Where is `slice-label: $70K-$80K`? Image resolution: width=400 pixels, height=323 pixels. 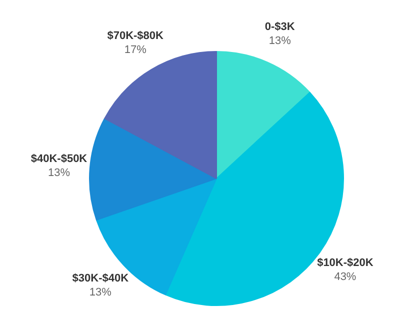 slice-label: $70K-$80K is located at coordinates (135, 36).